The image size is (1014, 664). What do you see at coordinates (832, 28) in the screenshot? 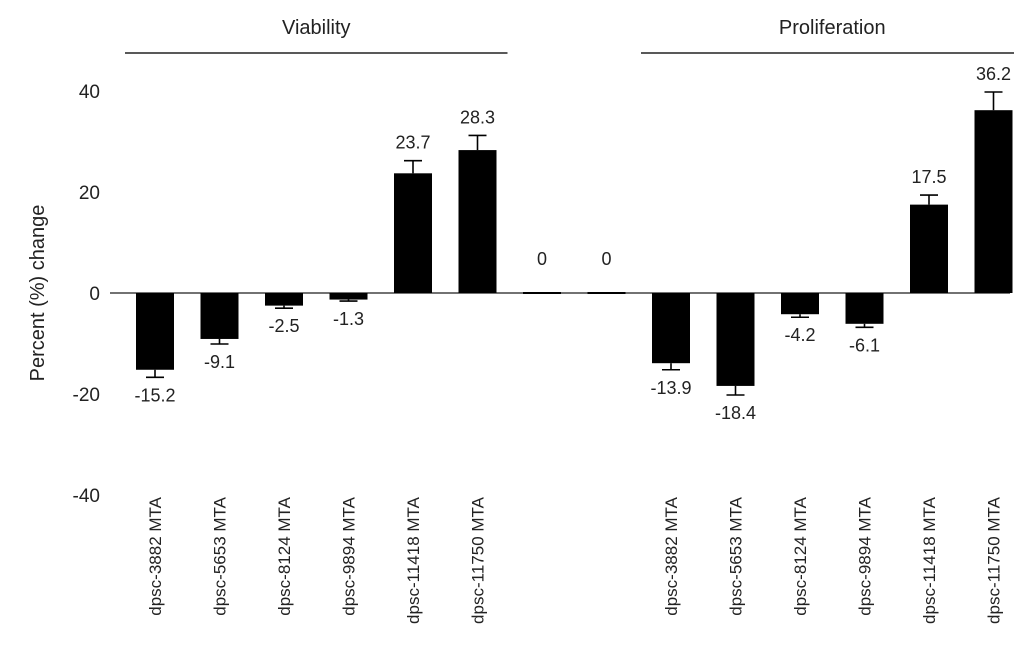
I see `group-title: Proliferation` at bounding box center [832, 28].